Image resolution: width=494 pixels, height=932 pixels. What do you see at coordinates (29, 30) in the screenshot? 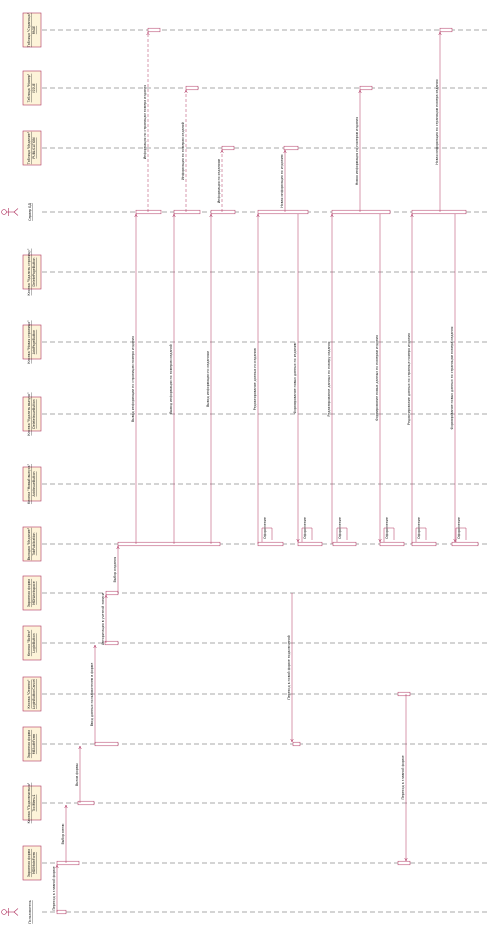
I see `lifeline-label: Таблица "Страница"` at bounding box center [29, 30].